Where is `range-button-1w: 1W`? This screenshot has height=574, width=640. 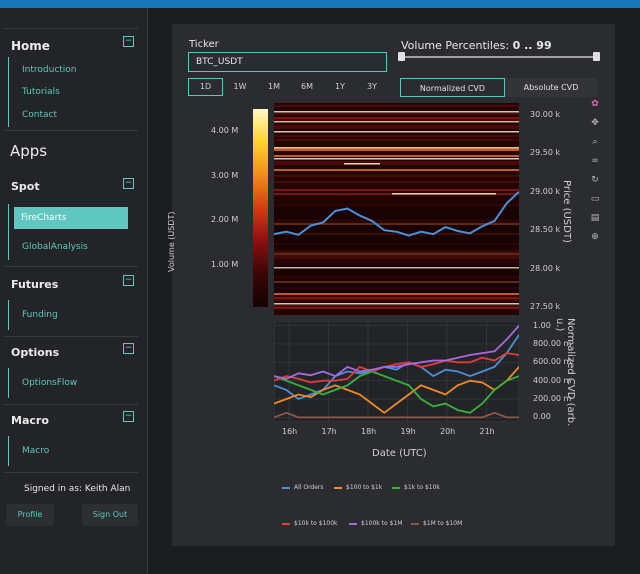
range-button-1w: 1W is located at coordinates (240, 86).